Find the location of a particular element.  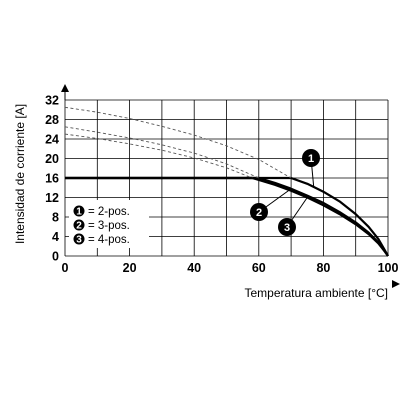

x-tick-label: 60 is located at coordinates (259, 268).